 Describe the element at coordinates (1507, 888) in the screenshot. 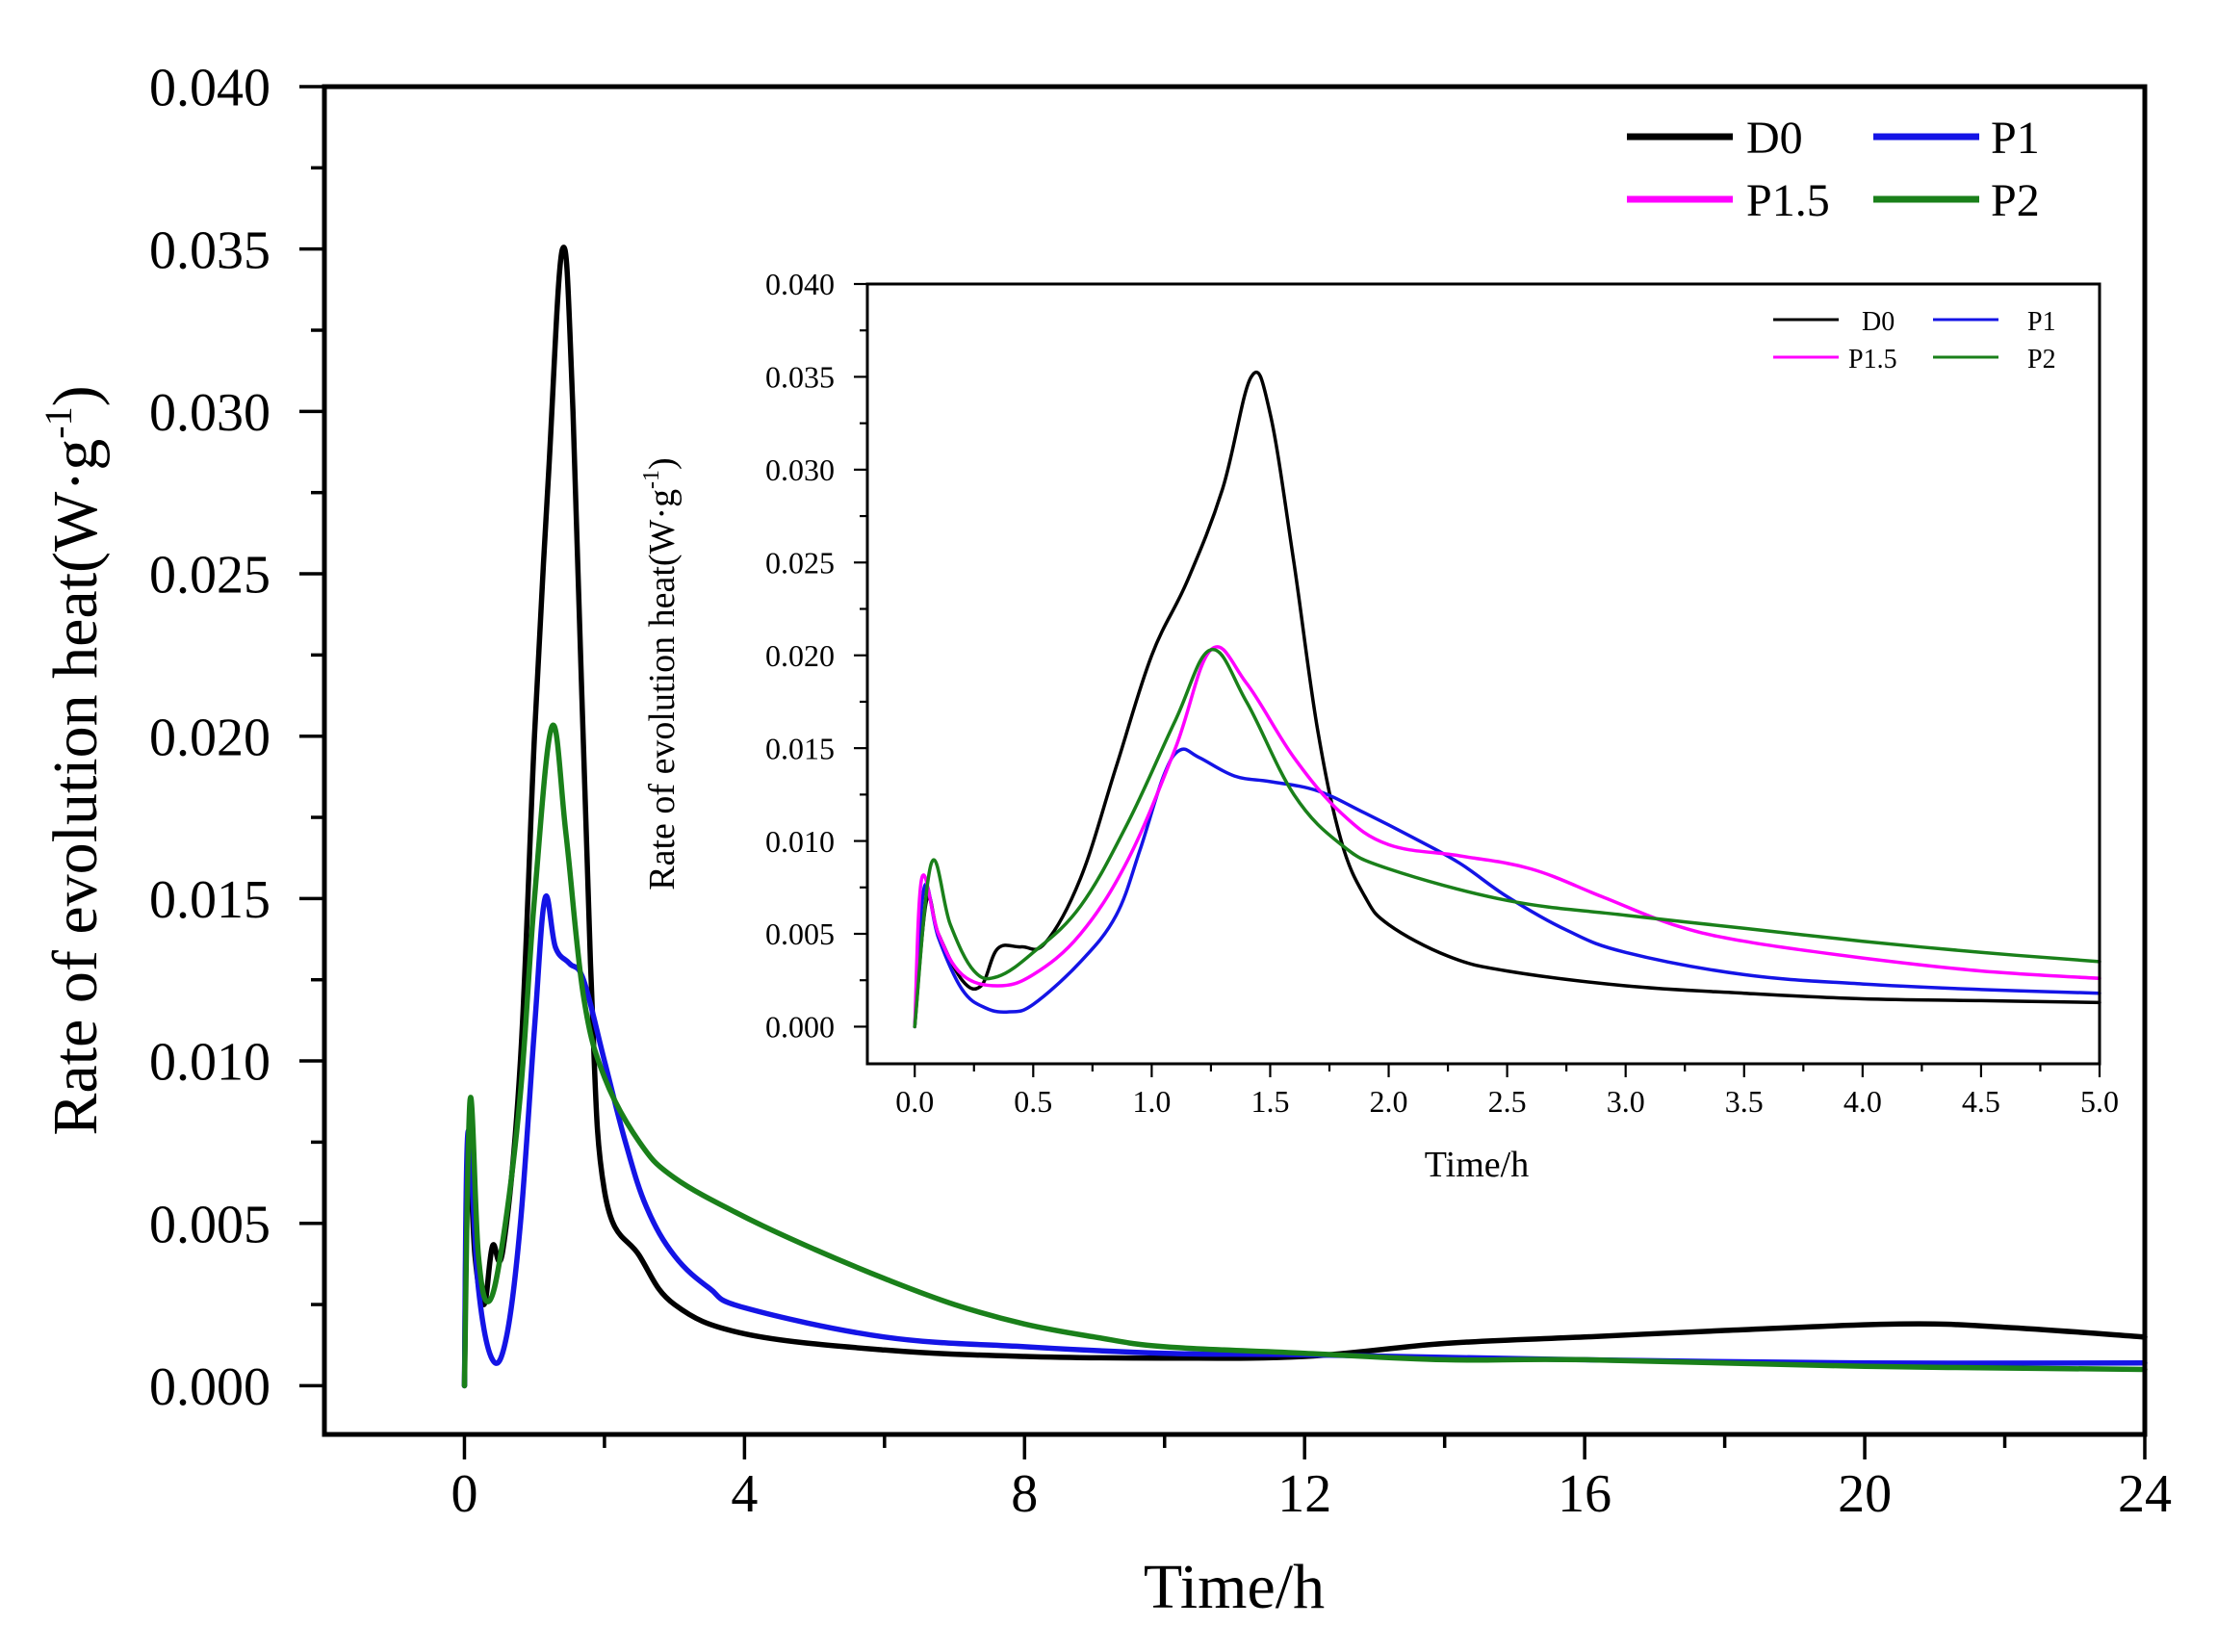

I see `inset-series-P1` at that location.